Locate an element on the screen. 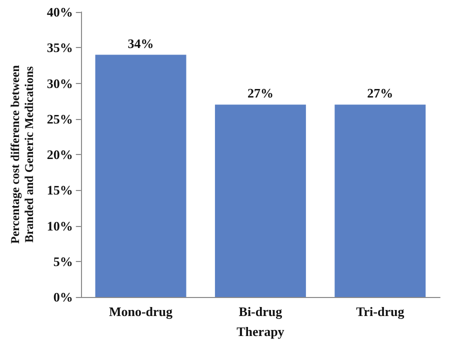 The image size is (450, 348). x-axis-title: Therapy is located at coordinates (260, 331).